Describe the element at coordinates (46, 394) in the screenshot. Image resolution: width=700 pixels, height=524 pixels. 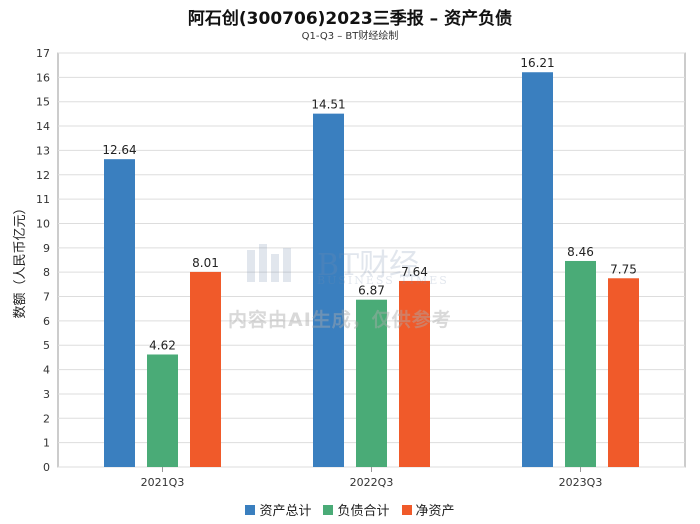
I see `y-tick-label: 3` at that location.